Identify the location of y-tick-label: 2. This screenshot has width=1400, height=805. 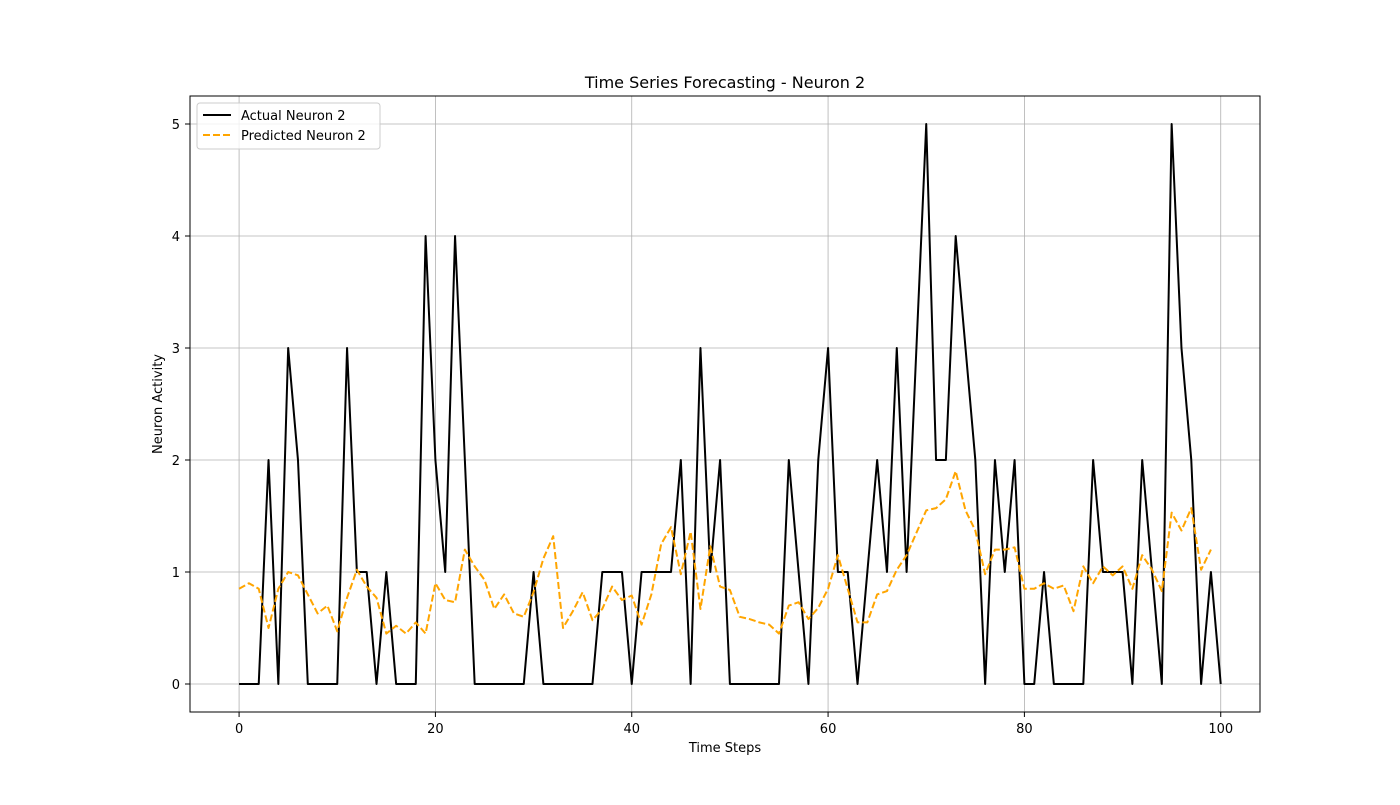
(176, 461).